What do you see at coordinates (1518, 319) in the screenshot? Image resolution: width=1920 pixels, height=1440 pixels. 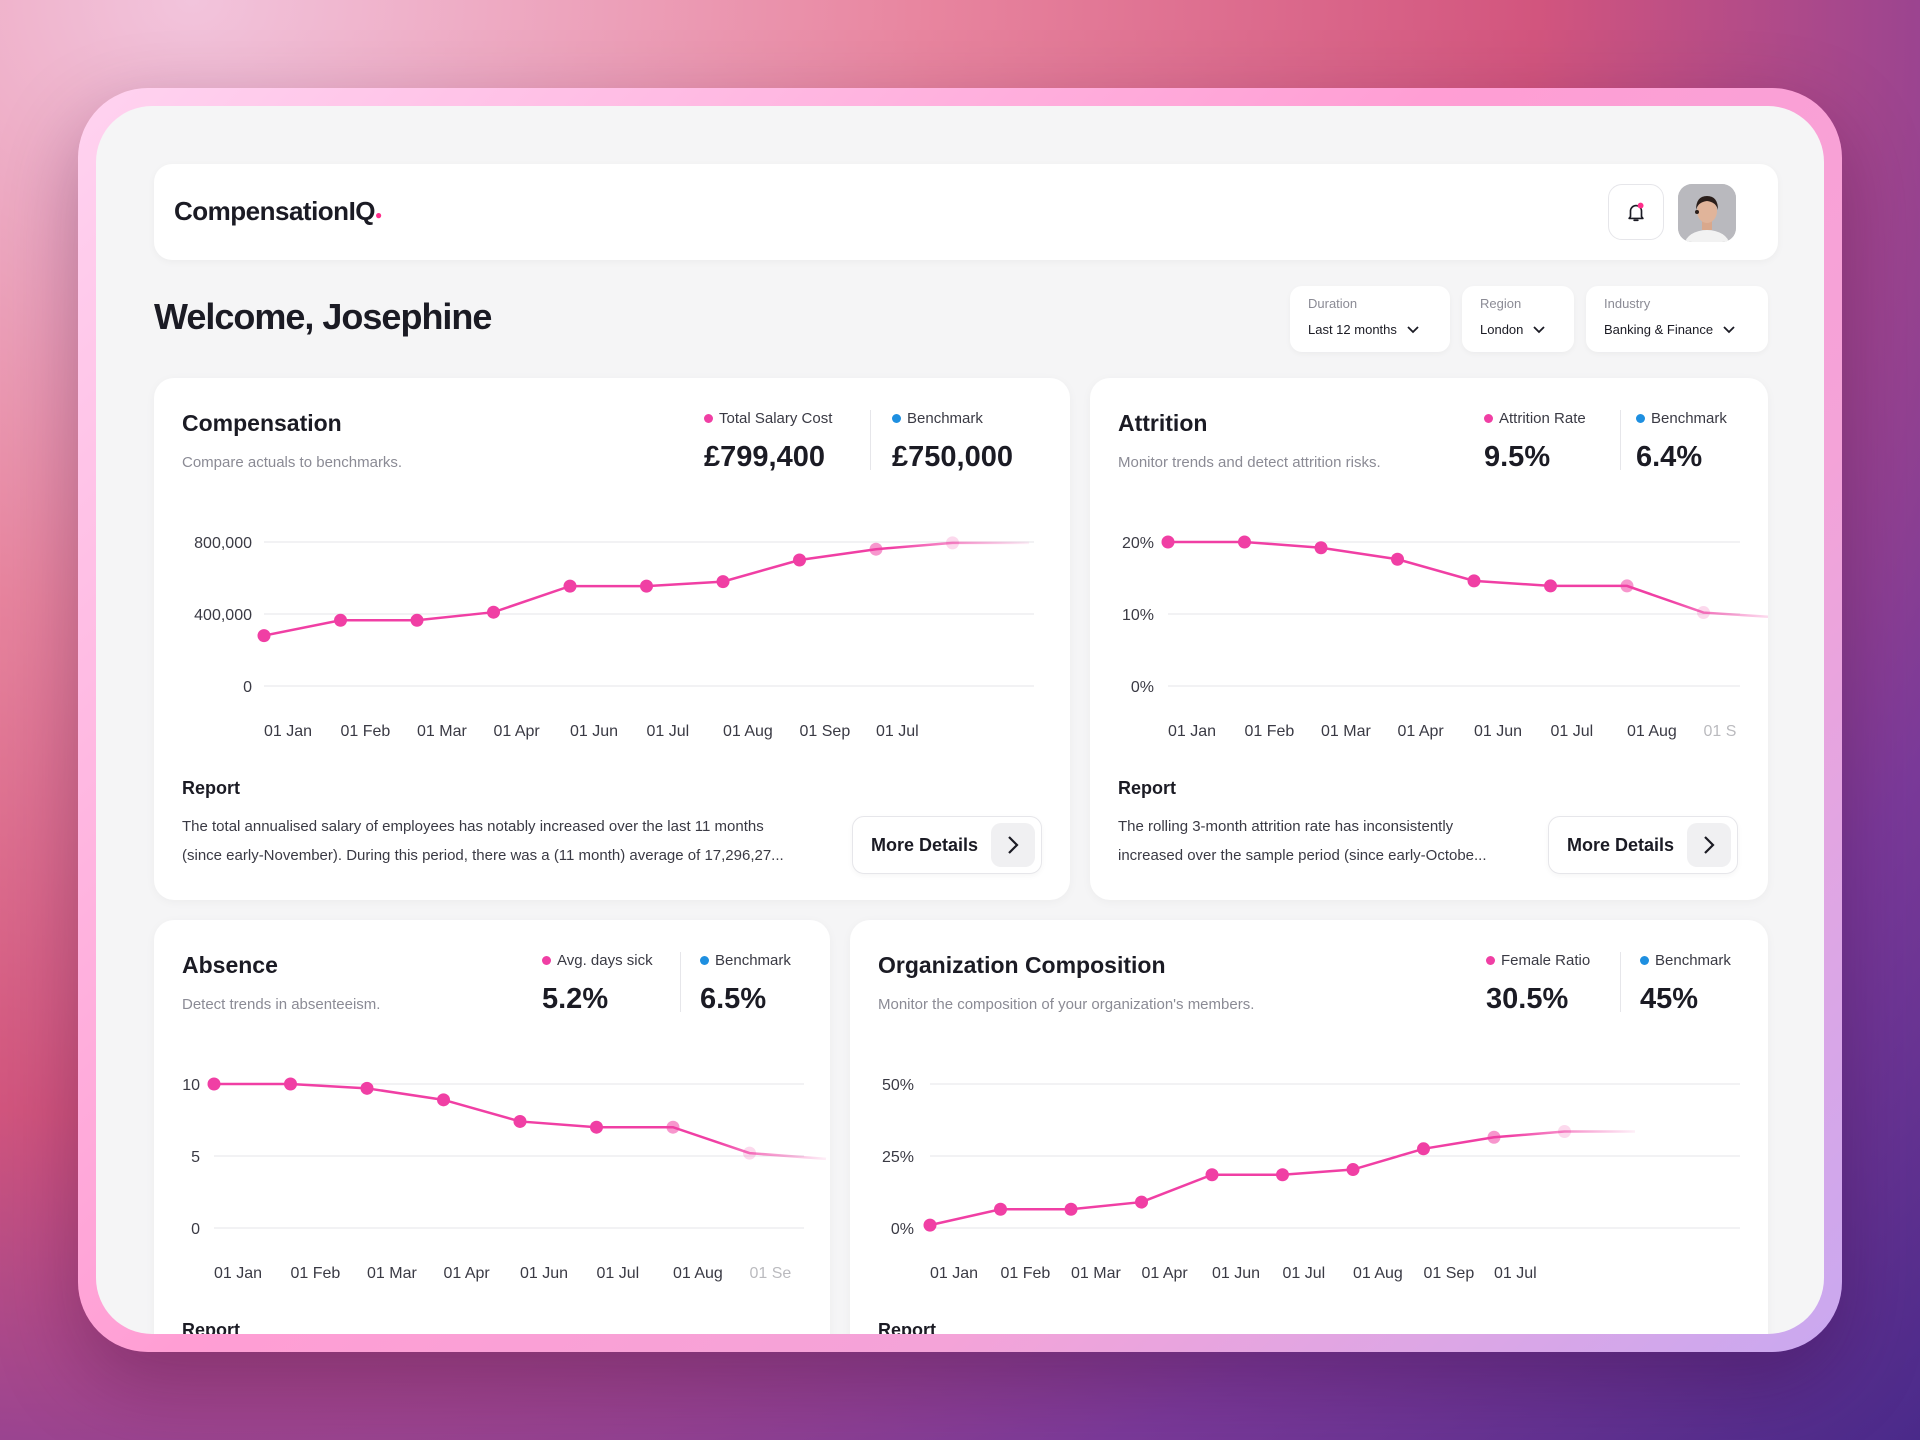 I see `region-filter: Region London` at bounding box center [1518, 319].